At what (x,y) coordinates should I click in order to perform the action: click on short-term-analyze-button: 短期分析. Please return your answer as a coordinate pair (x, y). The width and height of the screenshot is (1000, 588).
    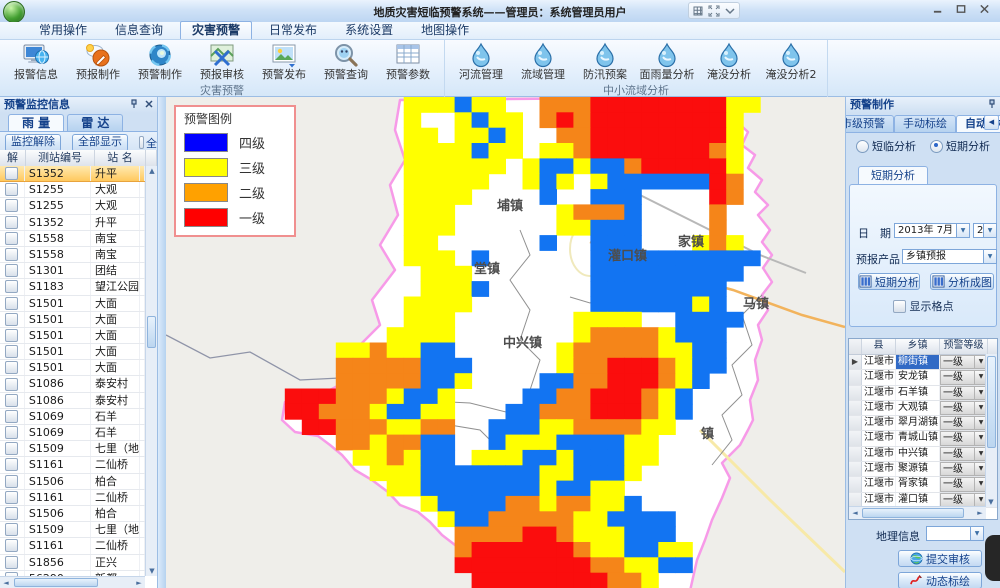
    Looking at the image, I should click on (889, 281).